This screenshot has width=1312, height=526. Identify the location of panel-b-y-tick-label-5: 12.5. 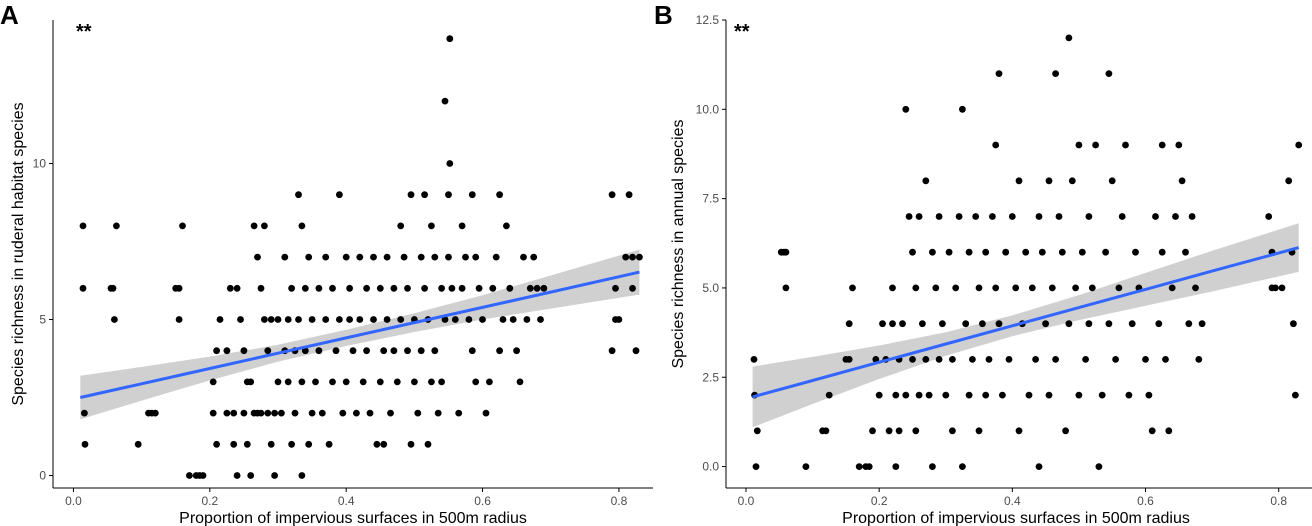
(708, 20).